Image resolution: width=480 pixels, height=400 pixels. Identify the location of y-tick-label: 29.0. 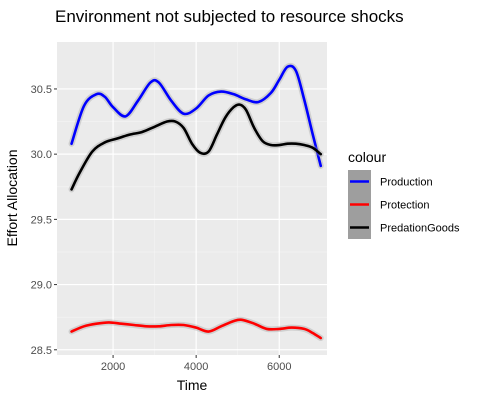
(41, 286).